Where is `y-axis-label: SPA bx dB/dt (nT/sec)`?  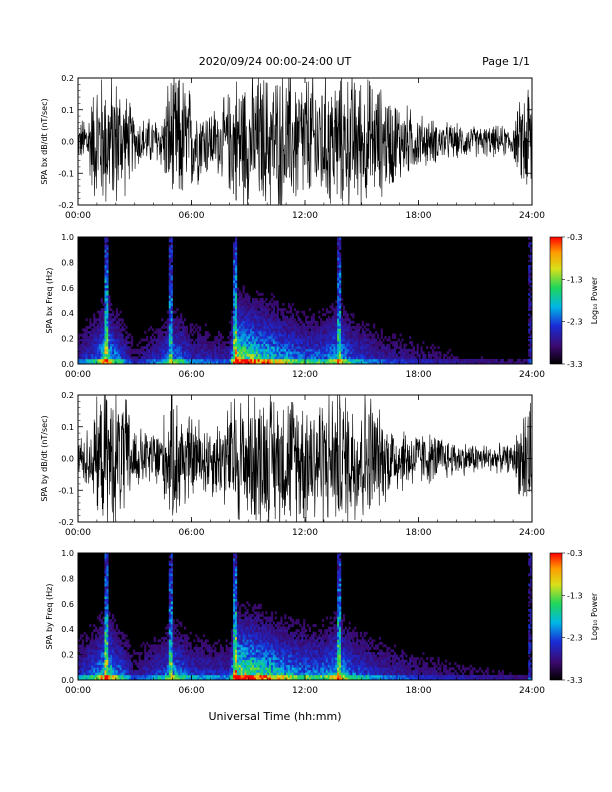 y-axis-label: SPA bx dB/dt (nT/sec) is located at coordinates (44, 141).